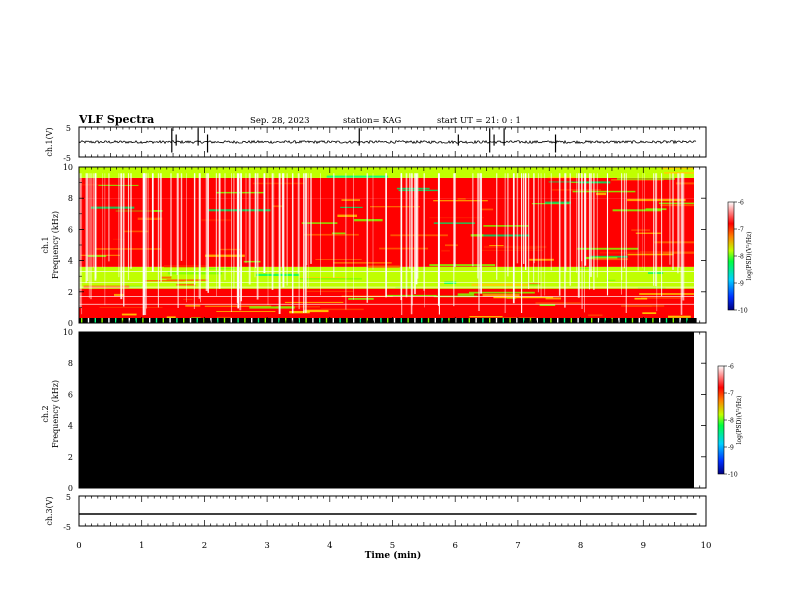 This screenshot has height=612, width=792. Describe the element at coordinates (49, 141) in the screenshot. I see `ch1-wave-ylabel: ch.1(V)` at that location.